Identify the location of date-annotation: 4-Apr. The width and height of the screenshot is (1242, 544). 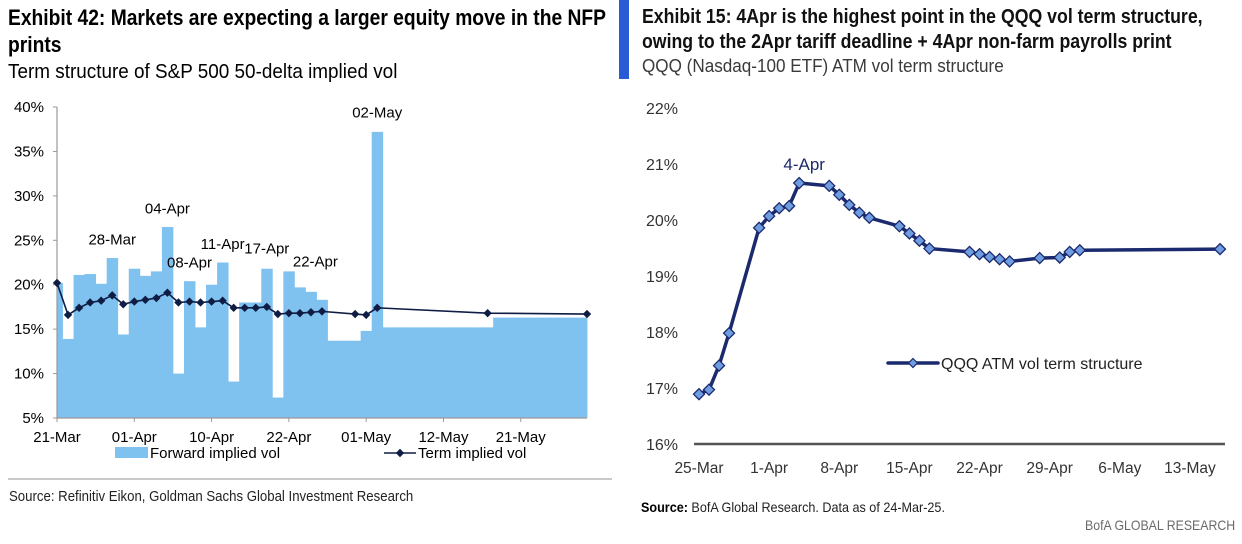
(804, 164).